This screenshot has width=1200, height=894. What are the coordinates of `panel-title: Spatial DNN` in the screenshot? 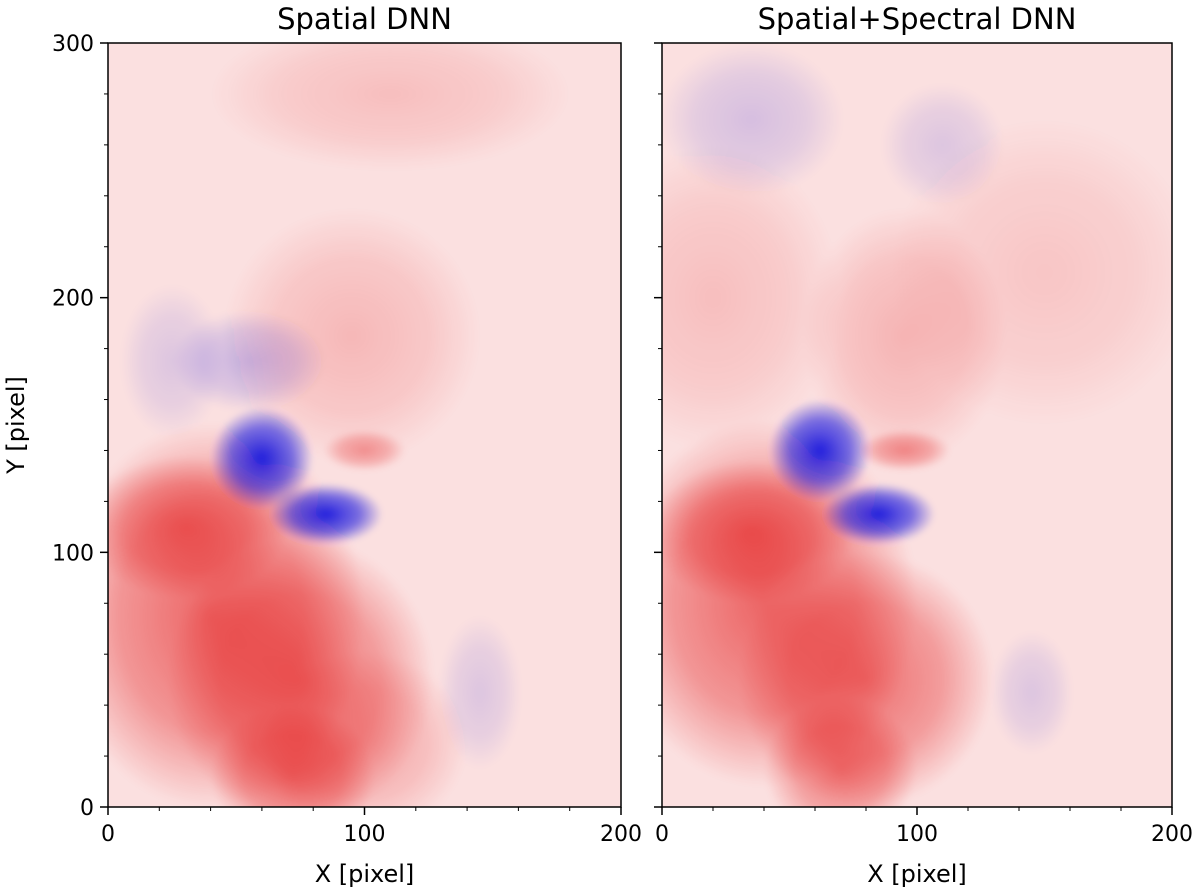 It's located at (364, 19).